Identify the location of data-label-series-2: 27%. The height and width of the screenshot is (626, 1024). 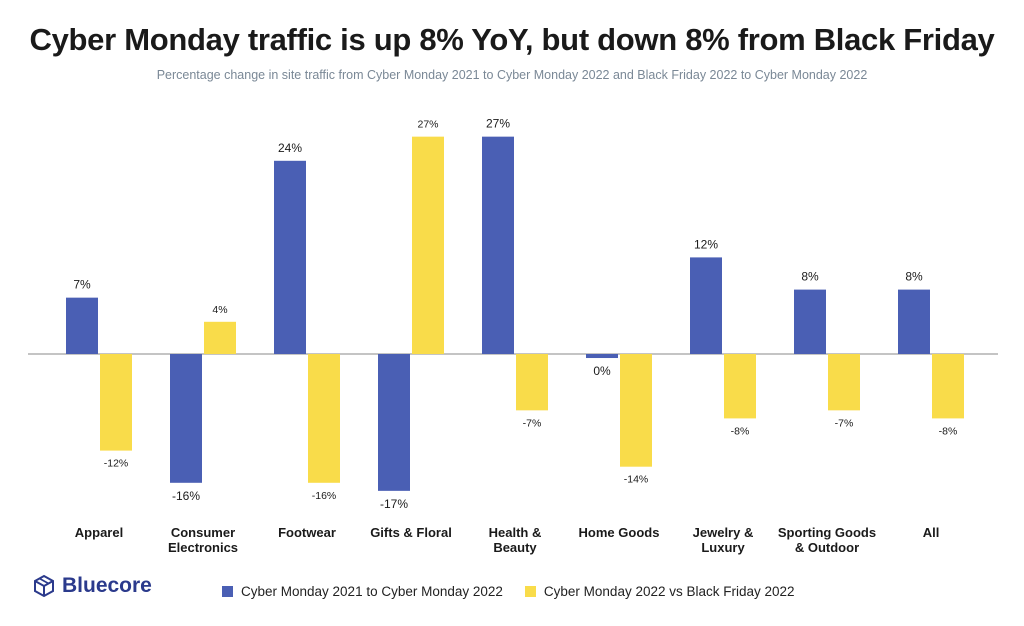
(427, 125).